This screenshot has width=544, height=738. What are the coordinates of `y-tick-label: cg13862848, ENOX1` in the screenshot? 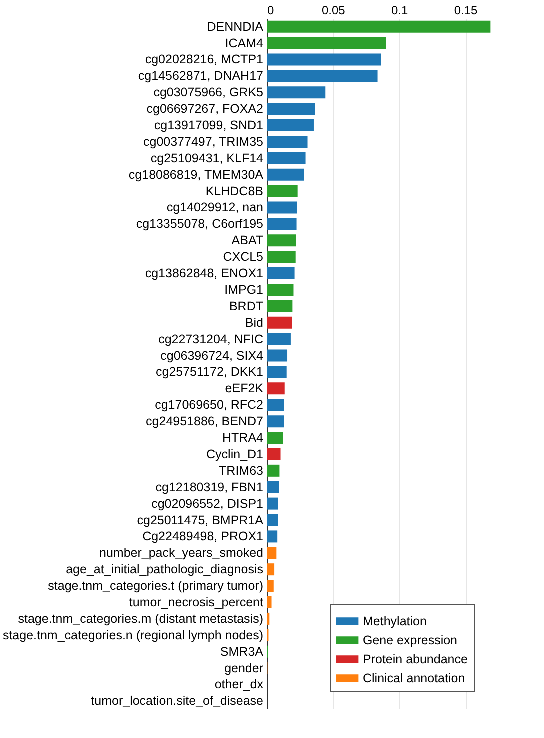 It's located at (204, 273).